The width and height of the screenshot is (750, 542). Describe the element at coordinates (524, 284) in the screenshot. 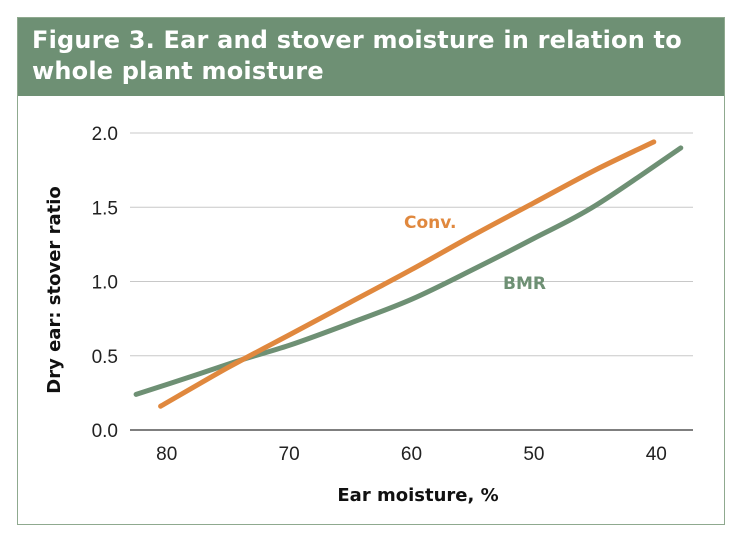

I see `series-label-bmr: BMR` at that location.